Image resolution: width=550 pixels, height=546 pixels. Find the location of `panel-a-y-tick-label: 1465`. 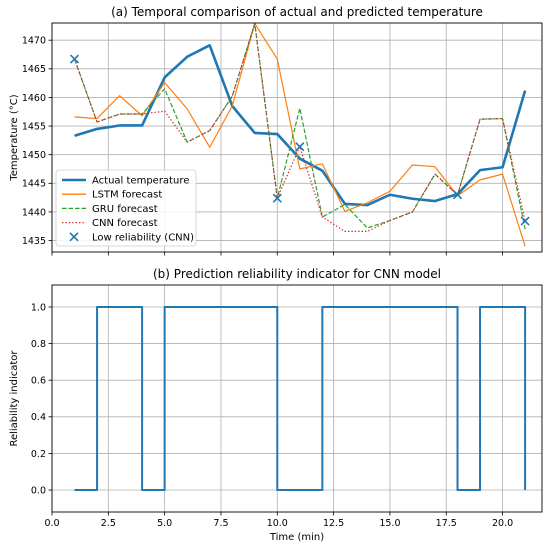

panel-a-y-tick-label: 1465 is located at coordinates (34, 69).